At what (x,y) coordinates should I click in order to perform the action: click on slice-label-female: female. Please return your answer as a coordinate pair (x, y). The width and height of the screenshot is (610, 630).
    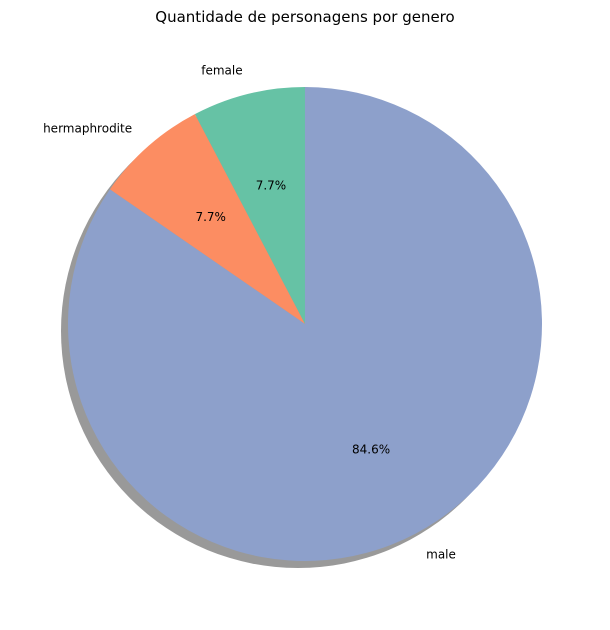
    Looking at the image, I should click on (221, 70).